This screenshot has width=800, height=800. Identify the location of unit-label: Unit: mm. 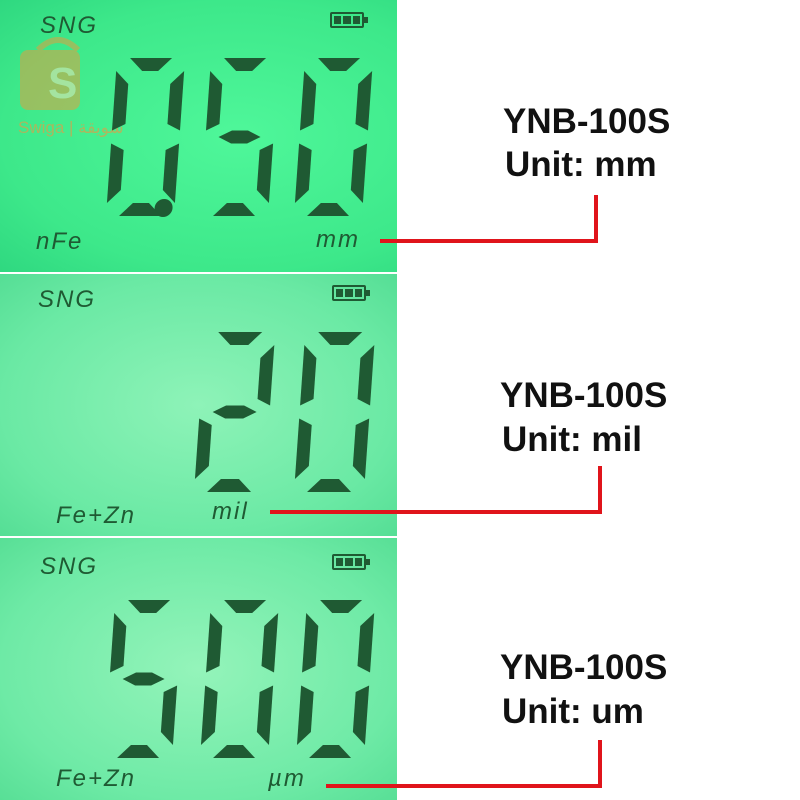
(581, 164).